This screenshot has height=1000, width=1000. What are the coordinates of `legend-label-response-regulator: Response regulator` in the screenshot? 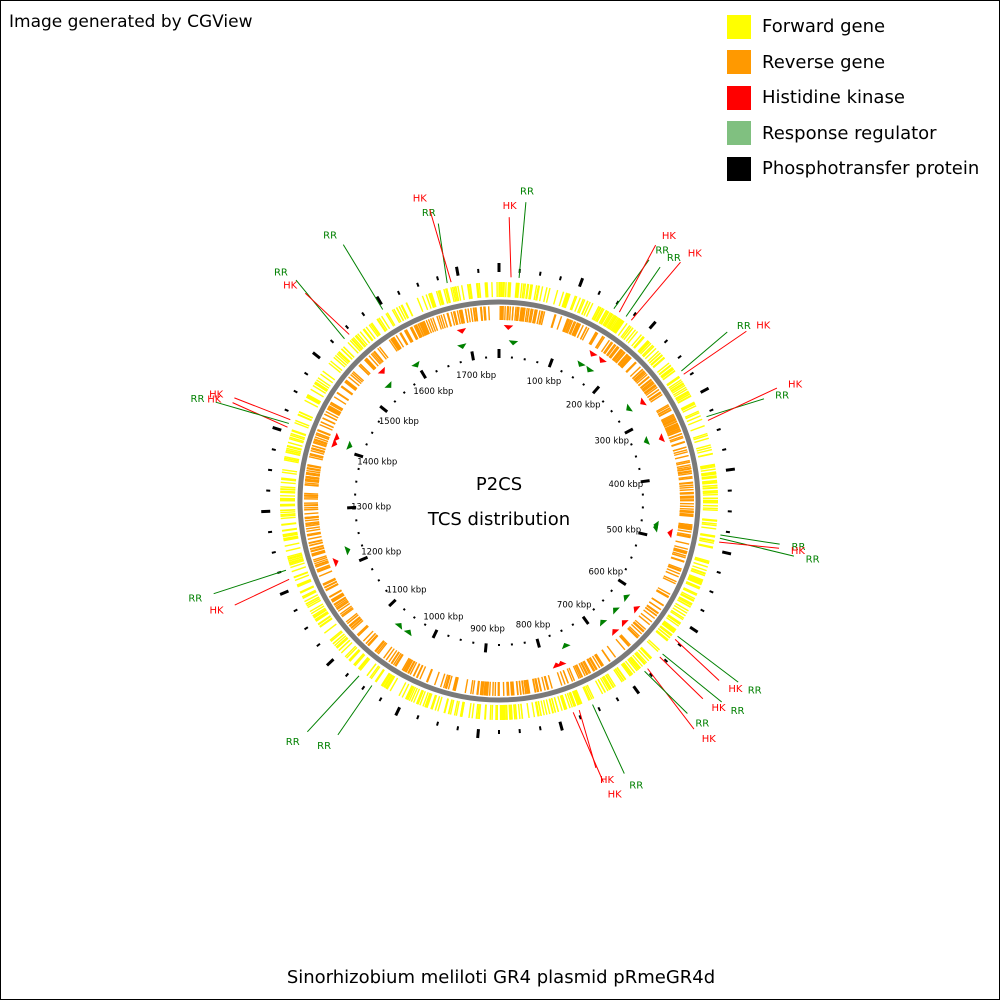 It's located at (849, 133).